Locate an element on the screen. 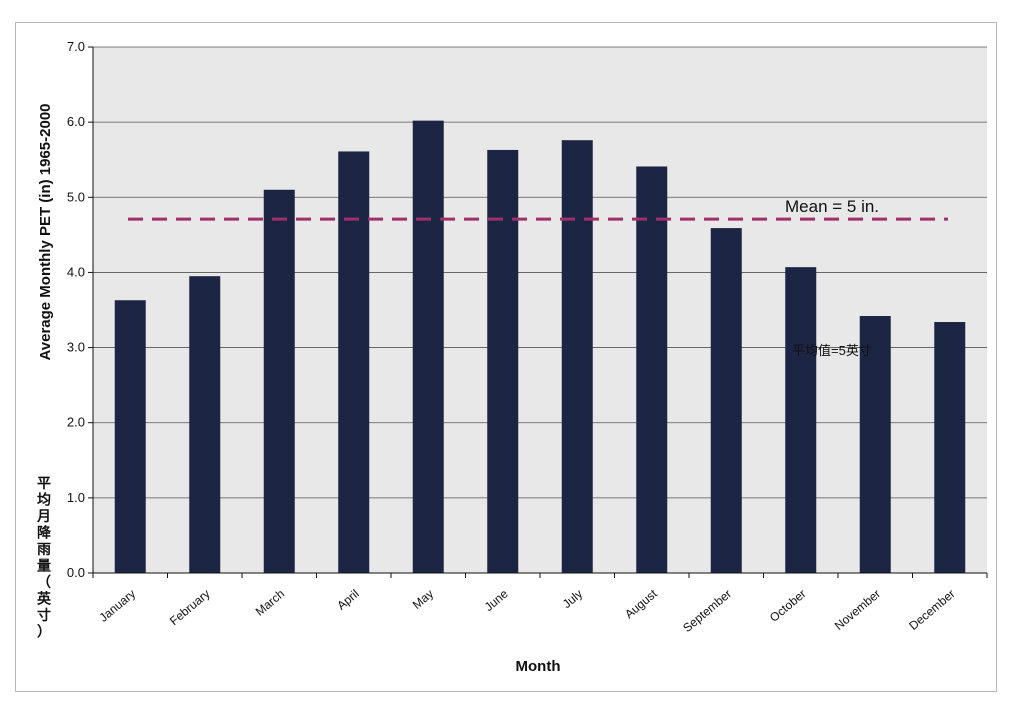 The height and width of the screenshot is (702, 1014). x-tick-label: January is located at coordinates (117, 606).